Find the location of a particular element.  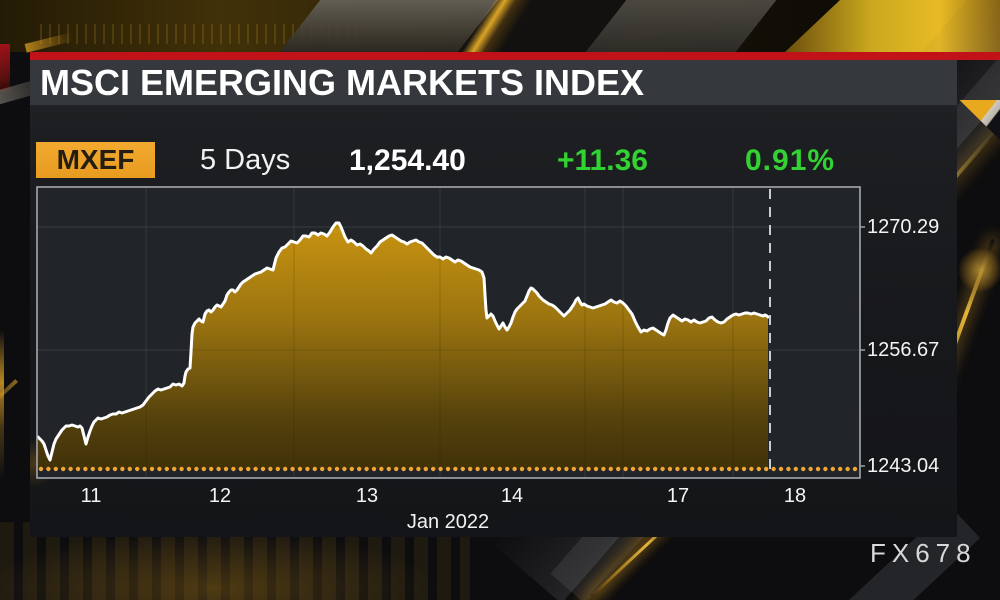

x-axis-tick-label: 13 is located at coordinates (367, 496).